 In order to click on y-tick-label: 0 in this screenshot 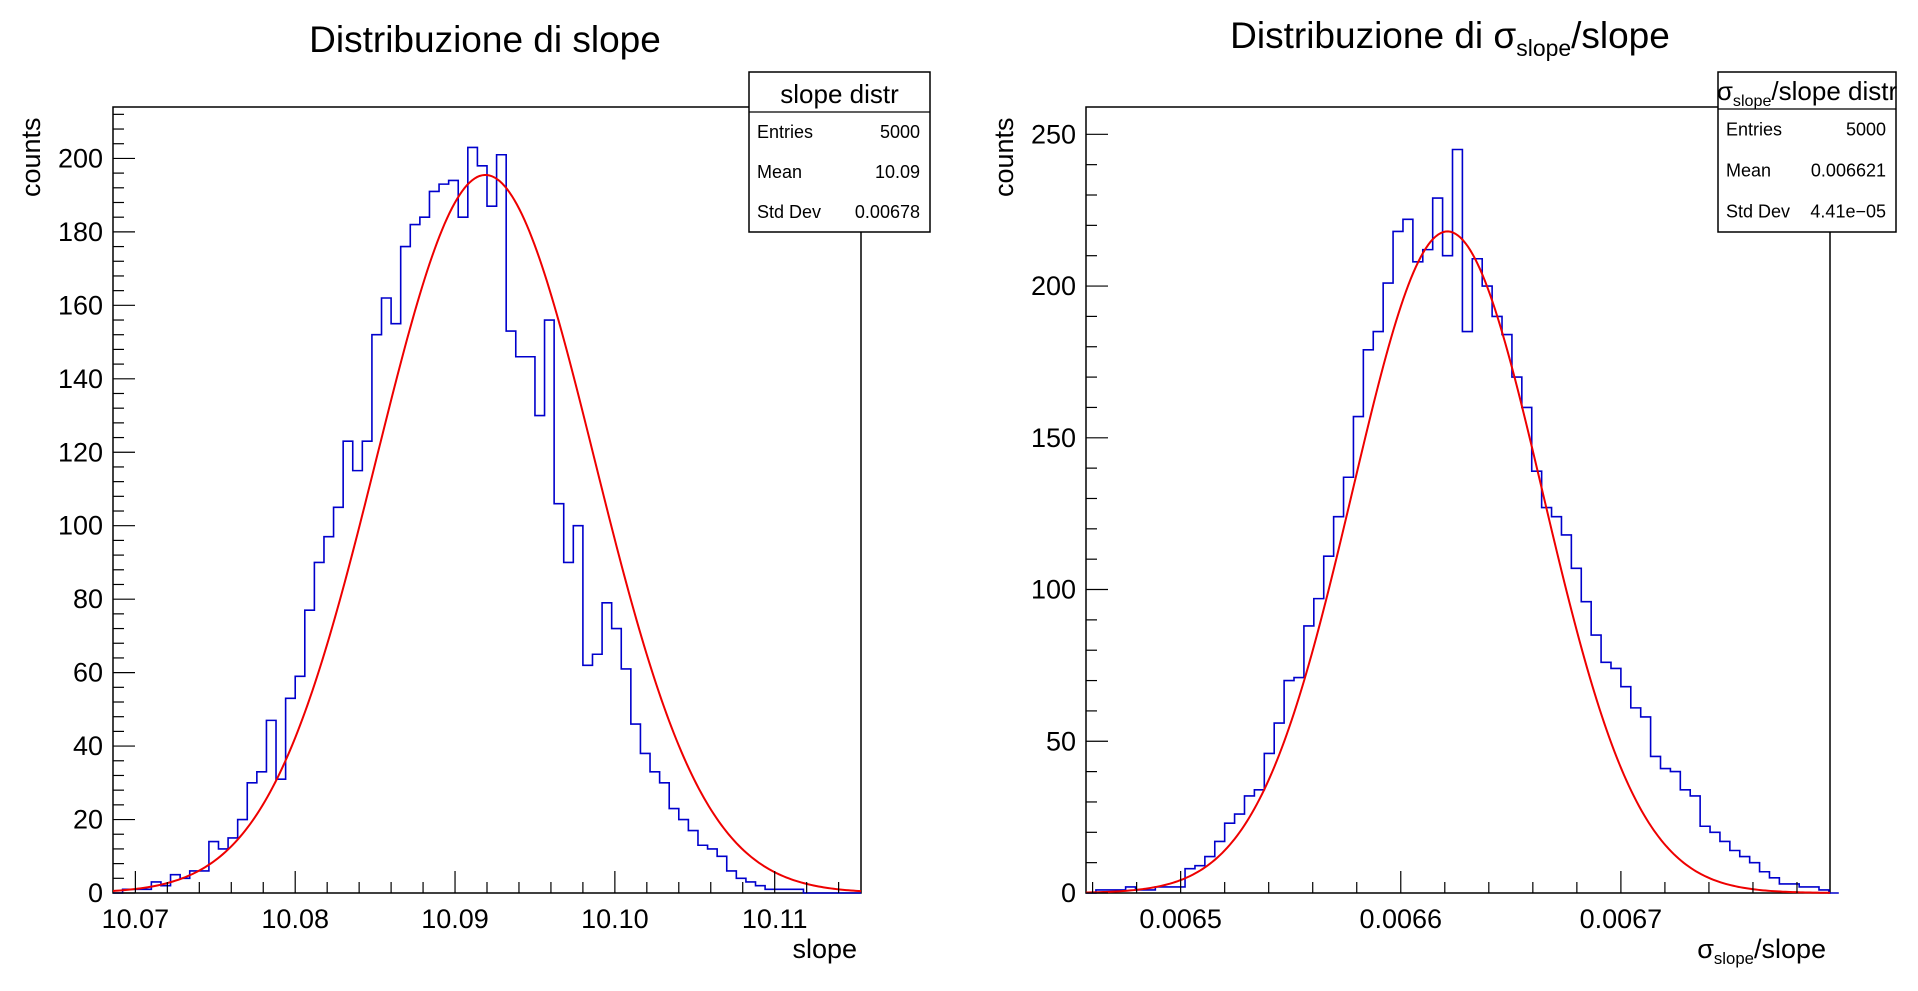, I will do `click(1068, 893)`.